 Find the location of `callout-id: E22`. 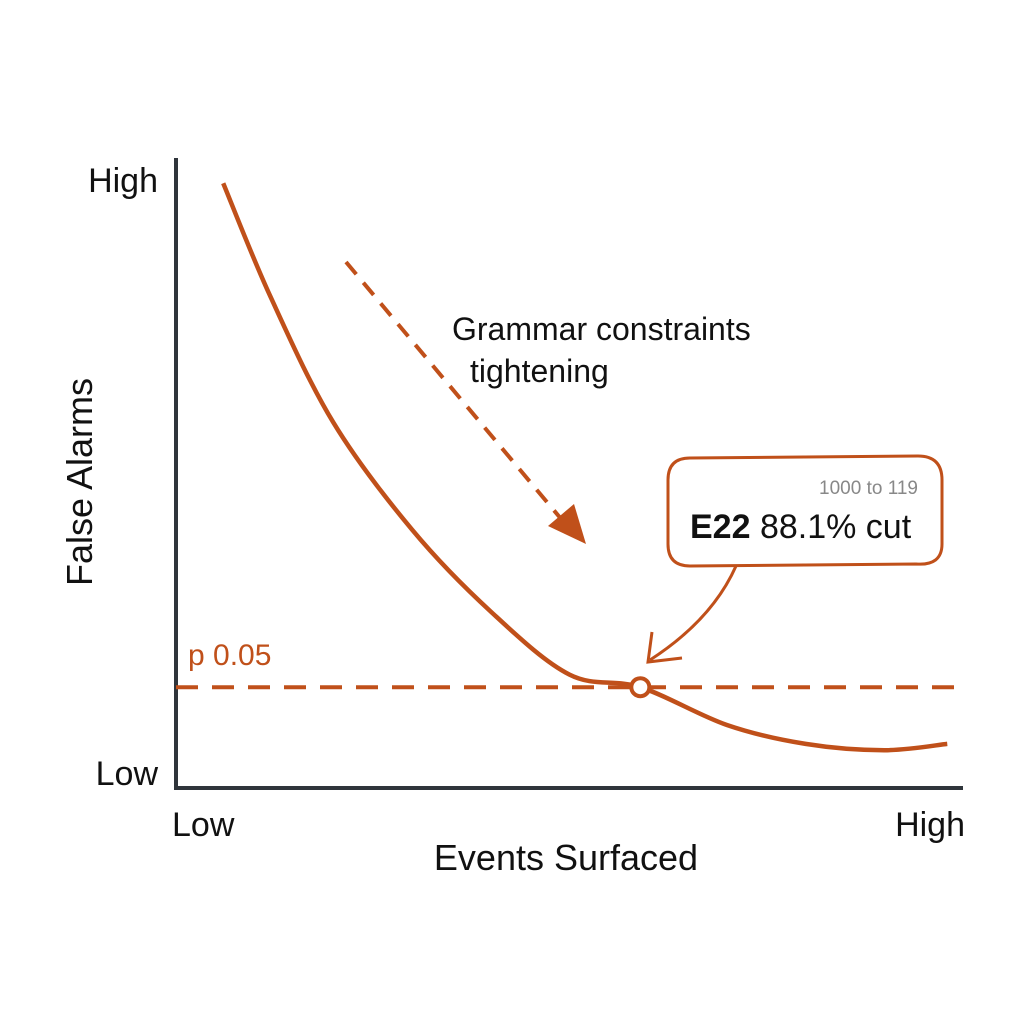

callout-id: E22 is located at coordinates (720, 527).